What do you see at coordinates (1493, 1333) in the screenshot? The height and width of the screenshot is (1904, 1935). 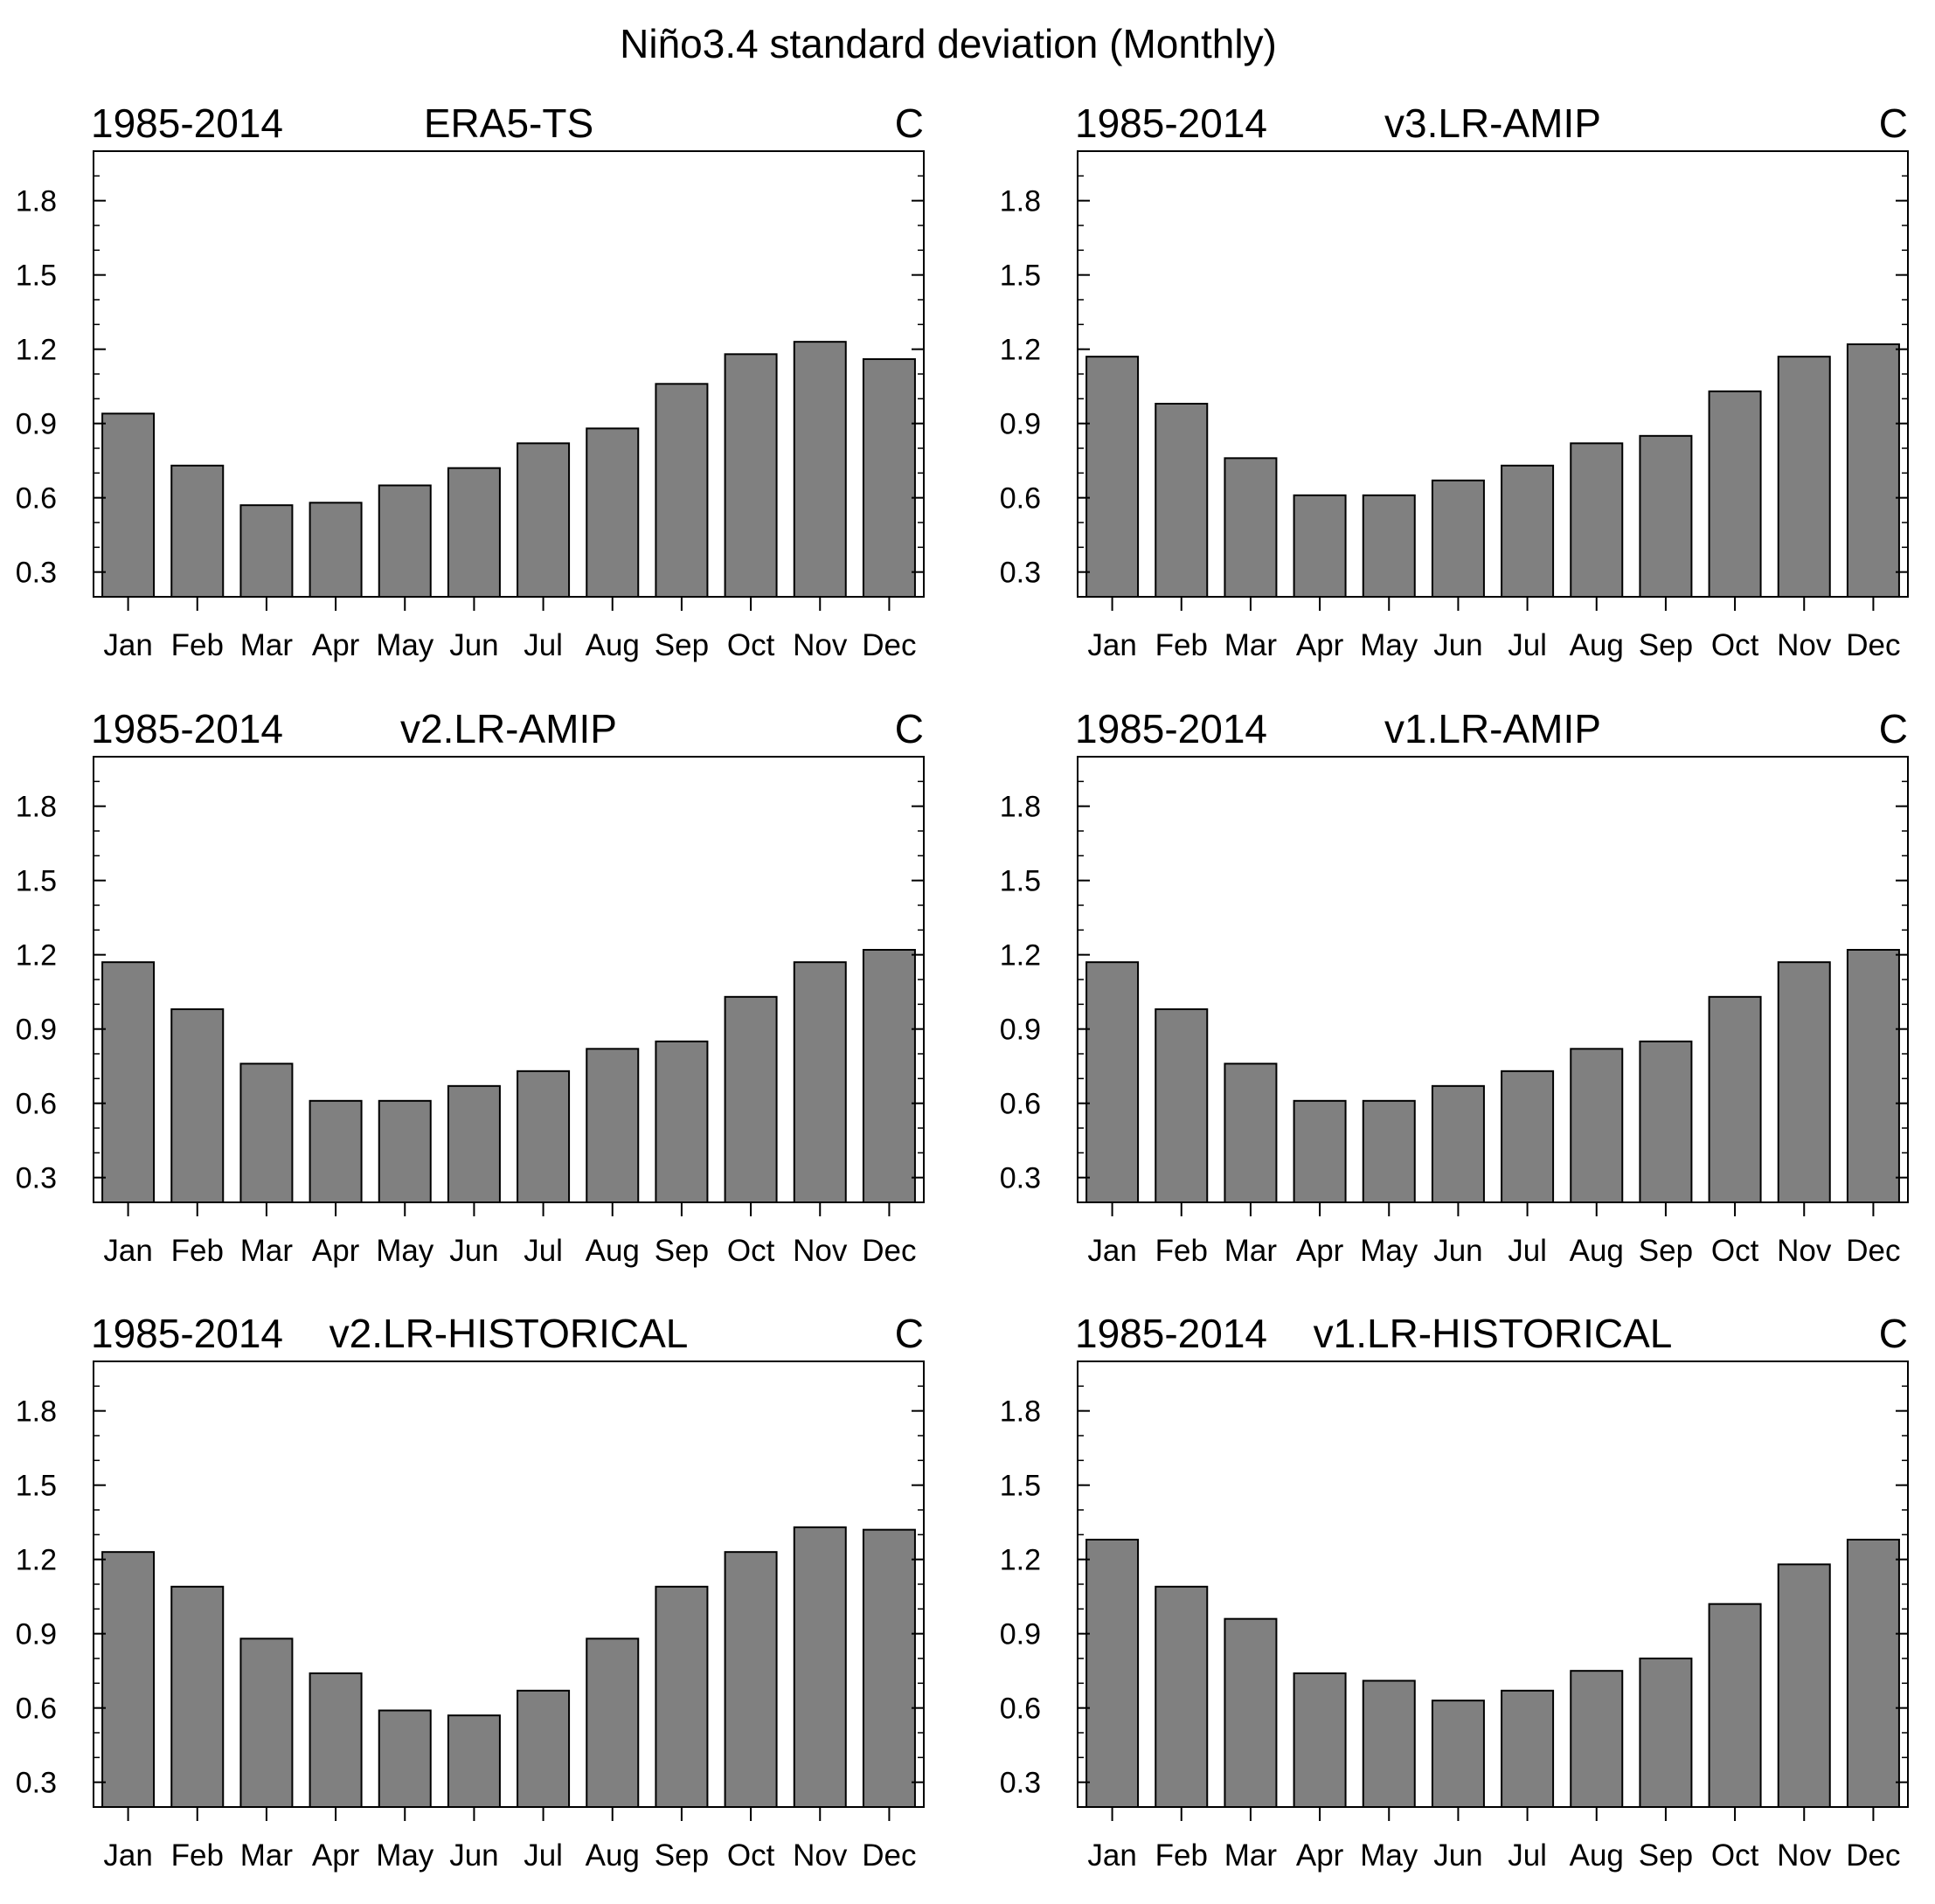 I see `panel-title: v1.LR-HISTORICAL` at bounding box center [1493, 1333].